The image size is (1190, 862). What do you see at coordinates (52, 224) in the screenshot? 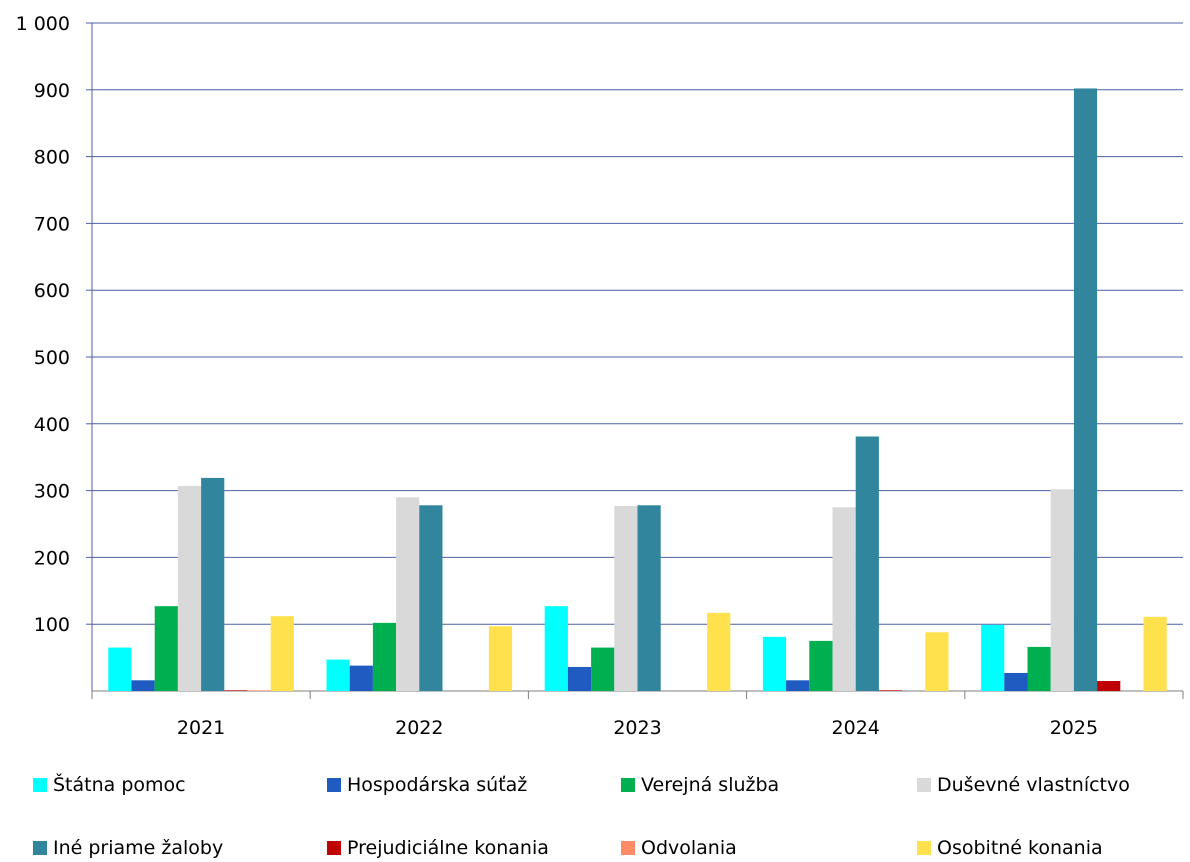
I see `y-tick-label: 700` at bounding box center [52, 224].